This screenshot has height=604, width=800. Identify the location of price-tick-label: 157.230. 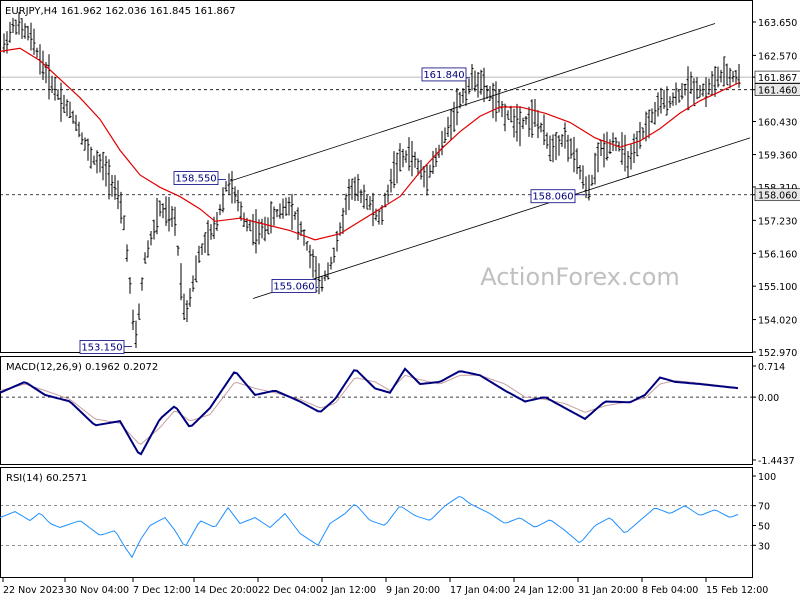
(777, 221).